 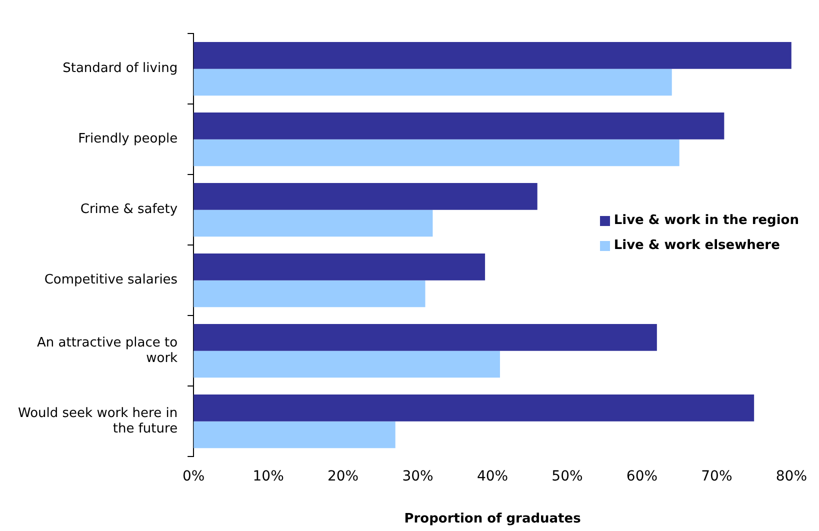 I want to click on x-tick-label: 70%, so click(x=716, y=476).